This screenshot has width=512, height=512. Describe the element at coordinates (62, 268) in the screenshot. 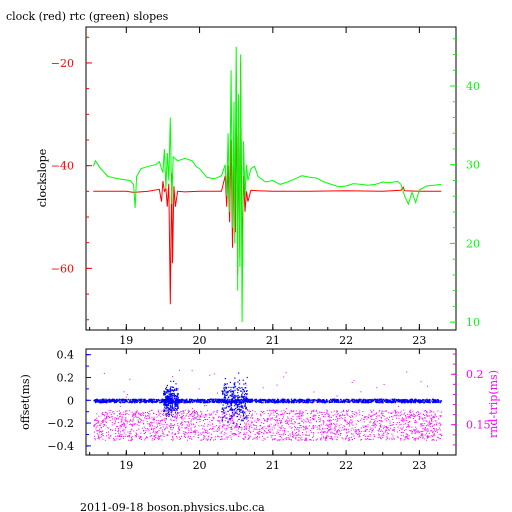

I see `top-y-left-tick-label: −60` at that location.